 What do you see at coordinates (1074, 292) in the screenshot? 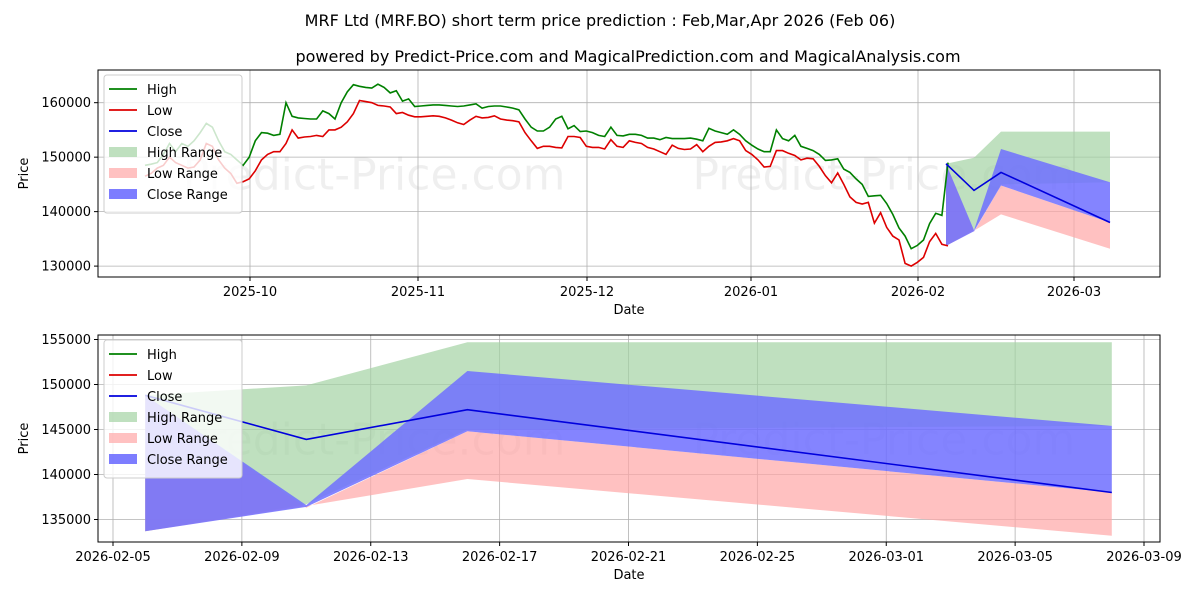
I see `top-x-tick-label: 2026-03` at bounding box center [1074, 292].